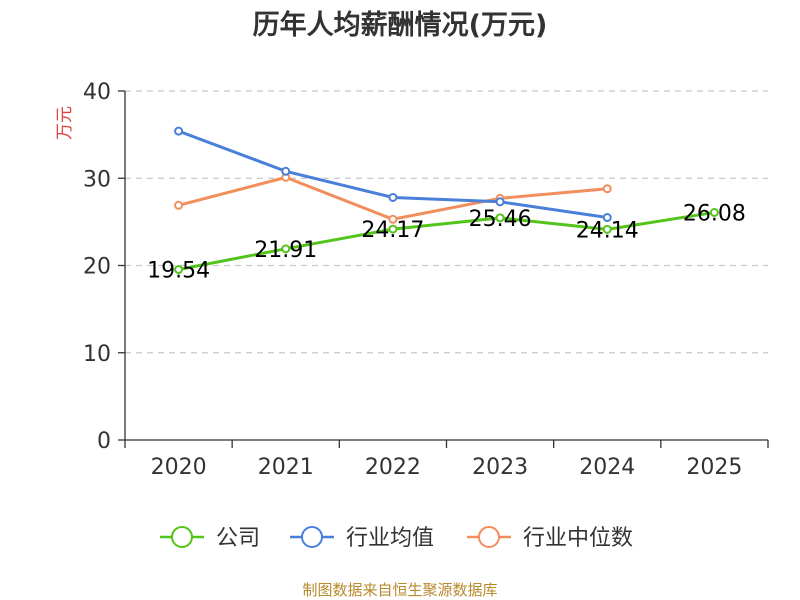 Image resolution: width=800 pixels, height=600 pixels. I want to click on y-tick-label: 10, so click(97, 354).